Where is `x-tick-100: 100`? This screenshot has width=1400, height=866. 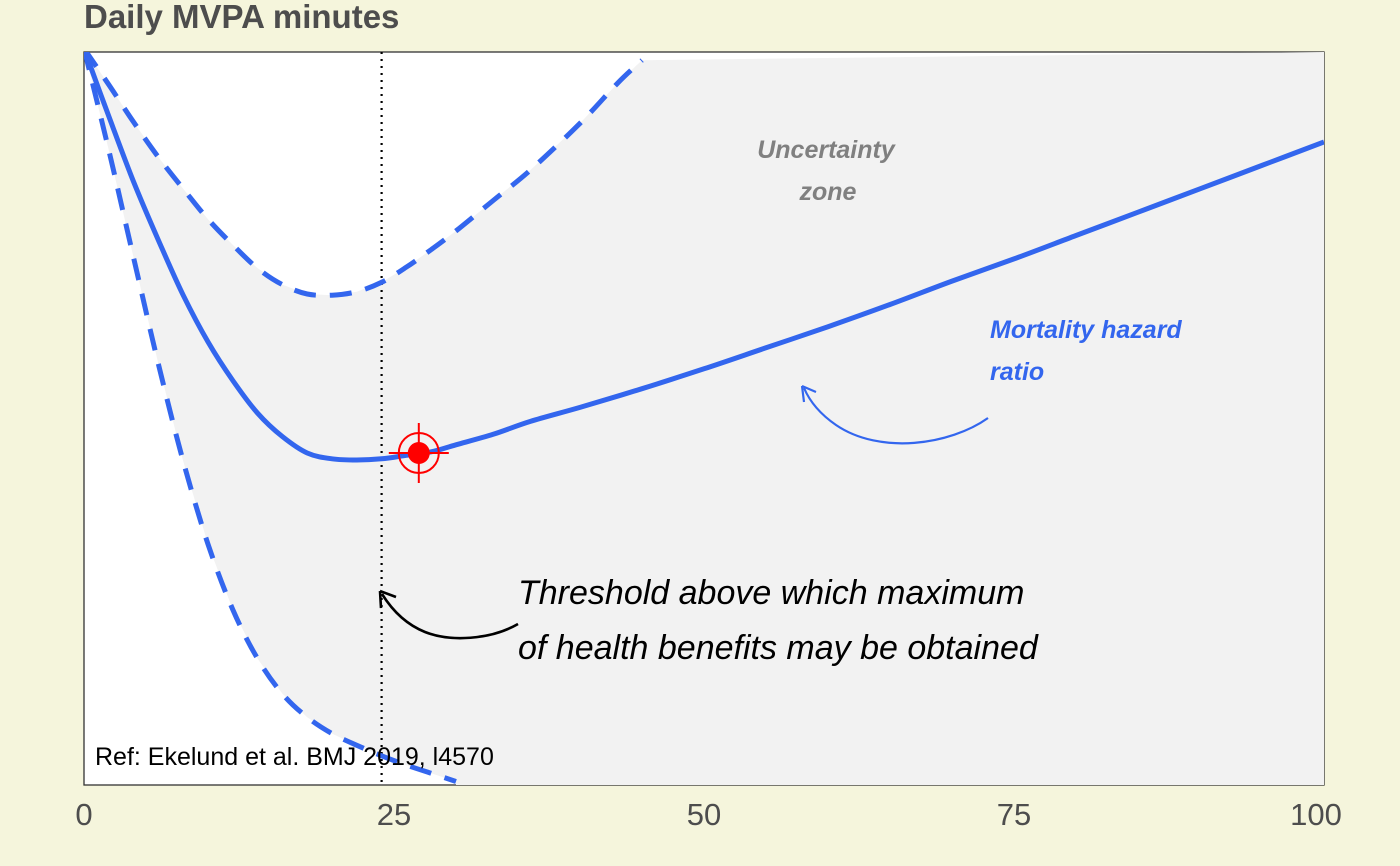
x-tick-100: 100 is located at coordinates (1316, 814).